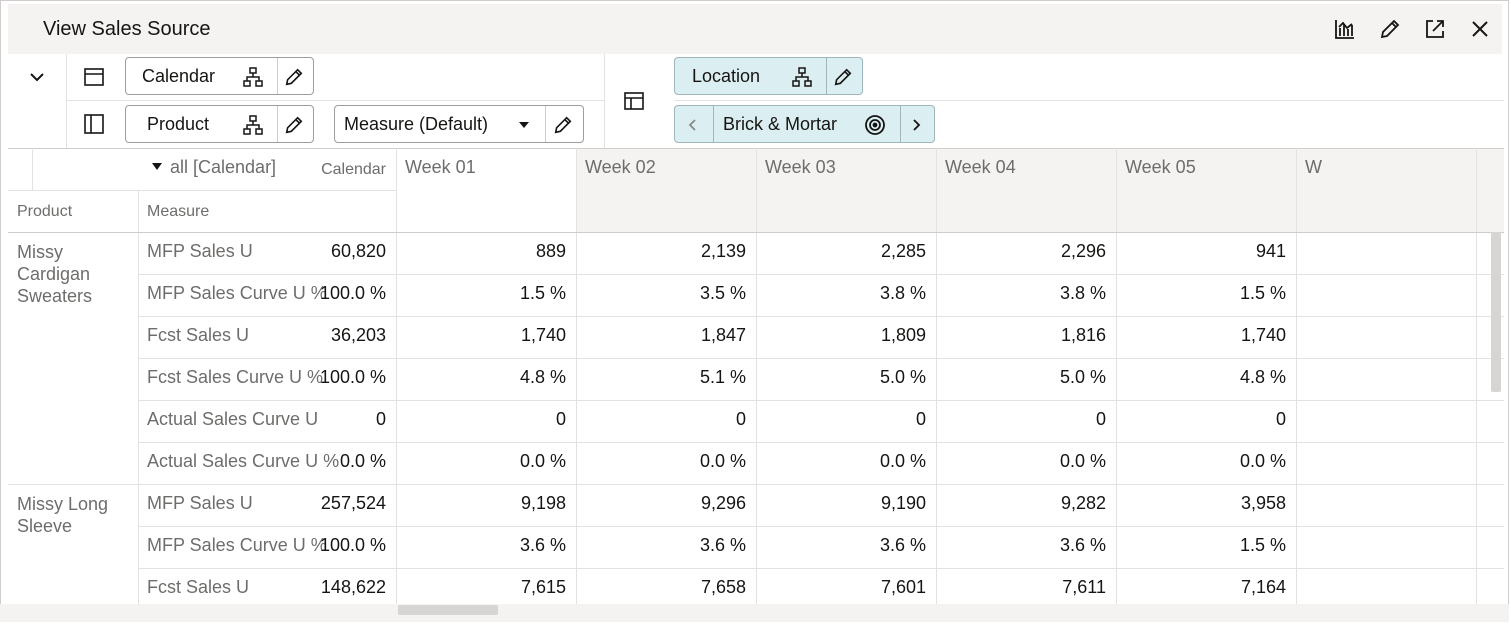  I want to click on column-header-5: Week 05, so click(1160, 167).